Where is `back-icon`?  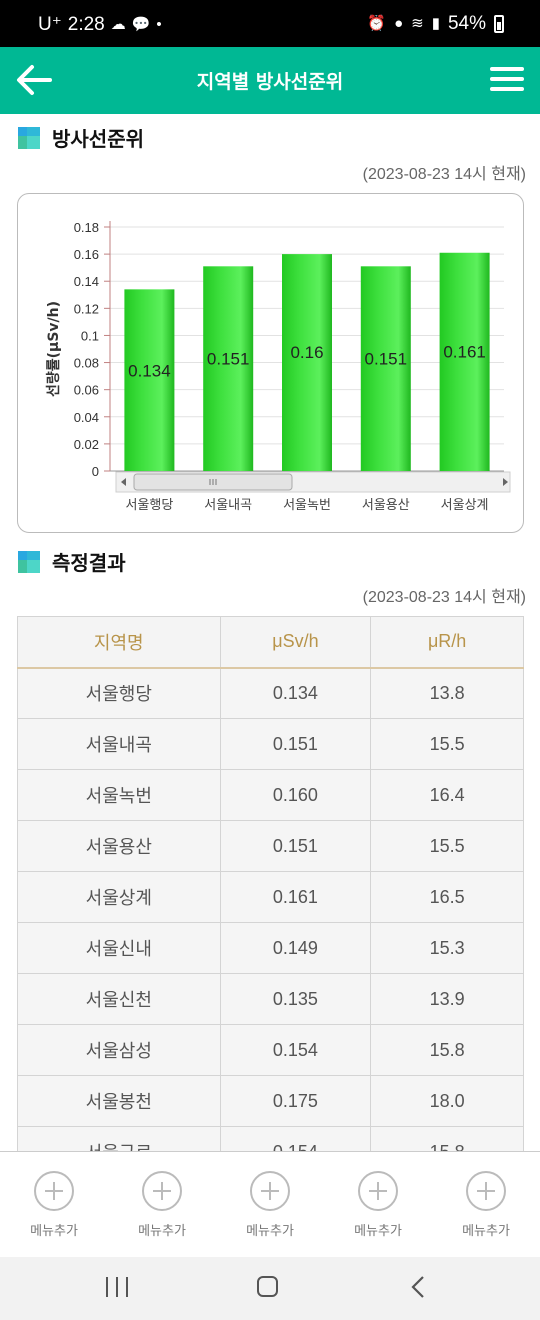 back-icon is located at coordinates (418, 1287).